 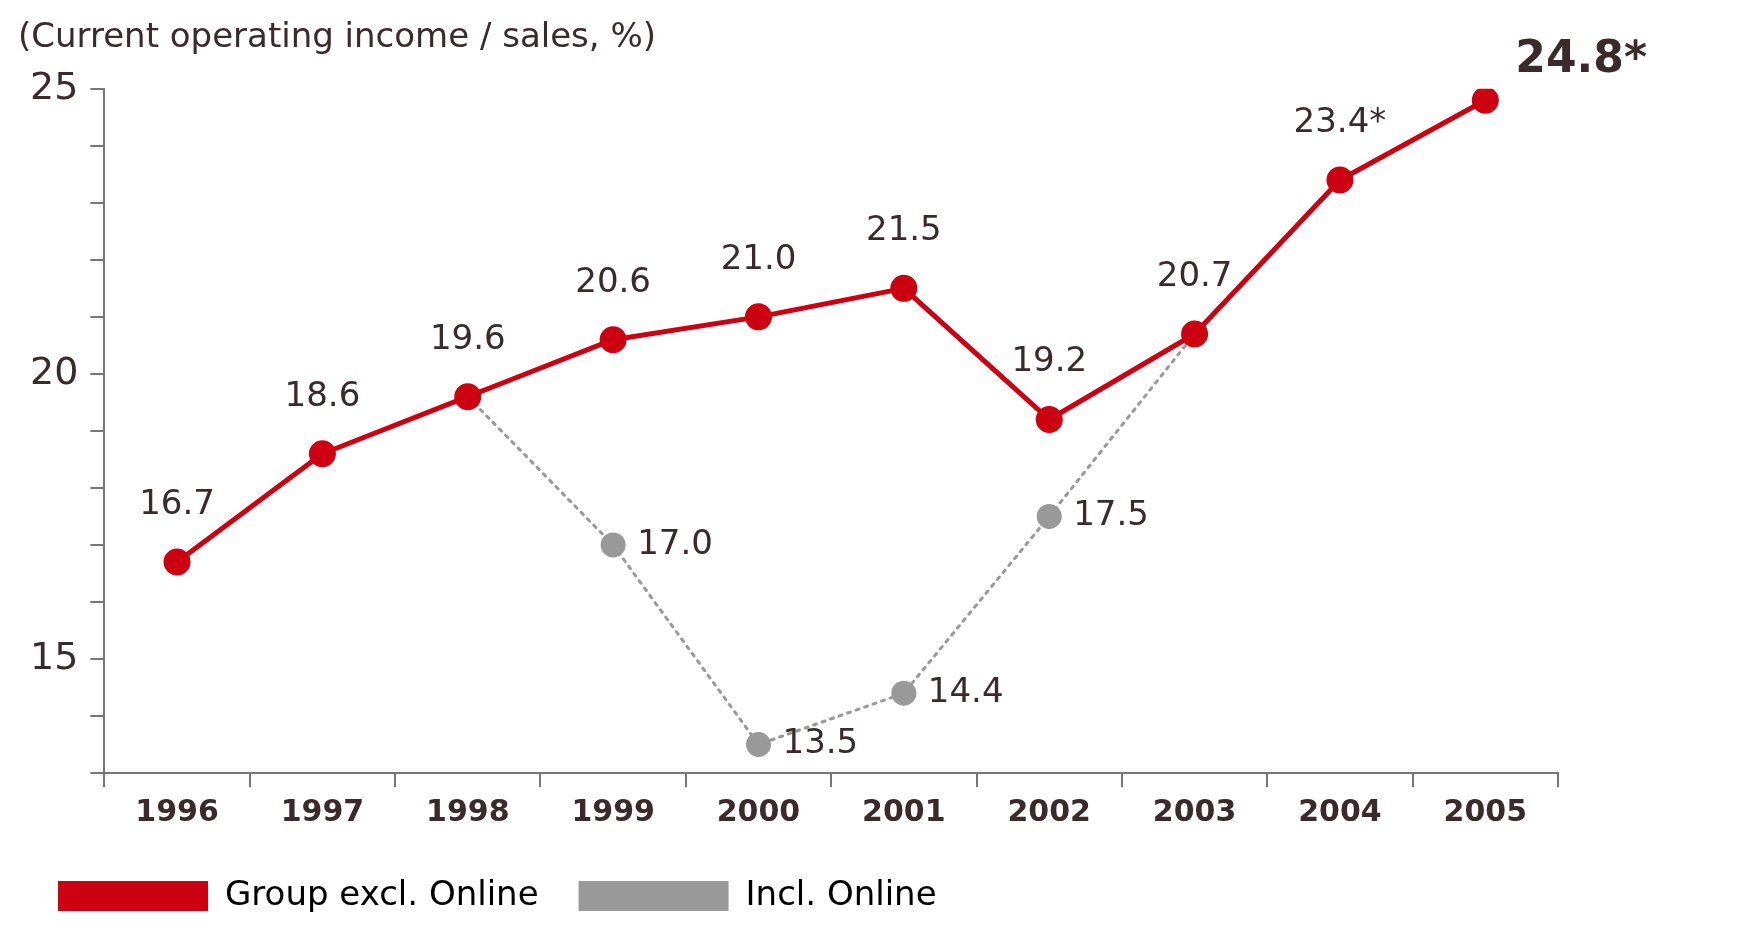 What do you see at coordinates (467, 336) in the screenshot?
I see `data-label: 19.6` at bounding box center [467, 336].